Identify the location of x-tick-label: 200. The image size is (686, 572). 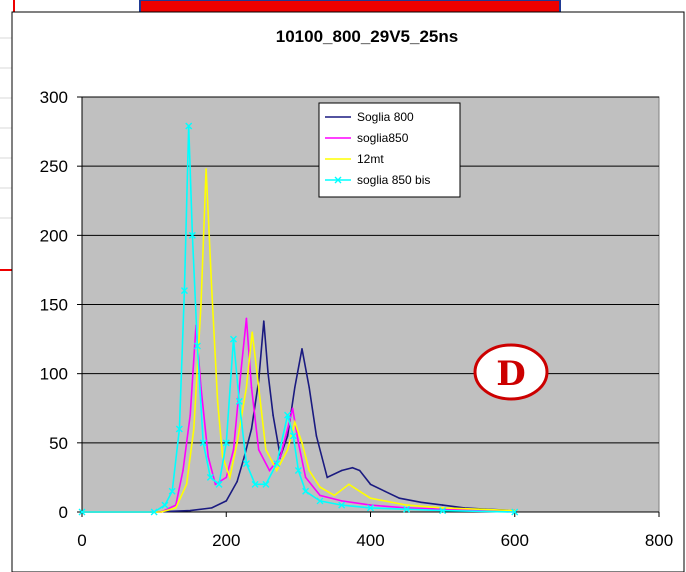
(226, 540).